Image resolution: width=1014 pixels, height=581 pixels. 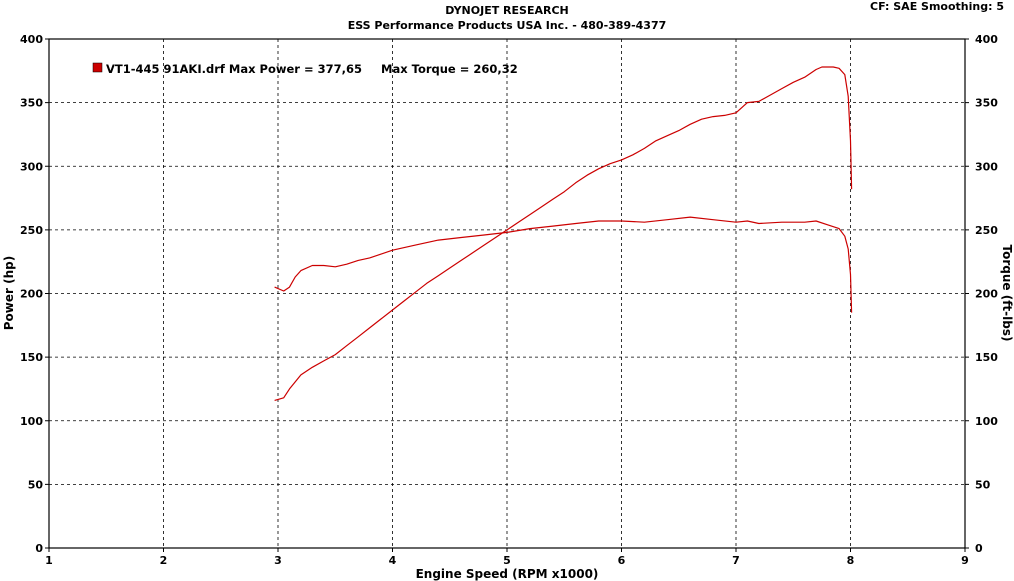 What do you see at coordinates (278, 560) in the screenshot?
I see `x-tick-label: 3` at bounding box center [278, 560].